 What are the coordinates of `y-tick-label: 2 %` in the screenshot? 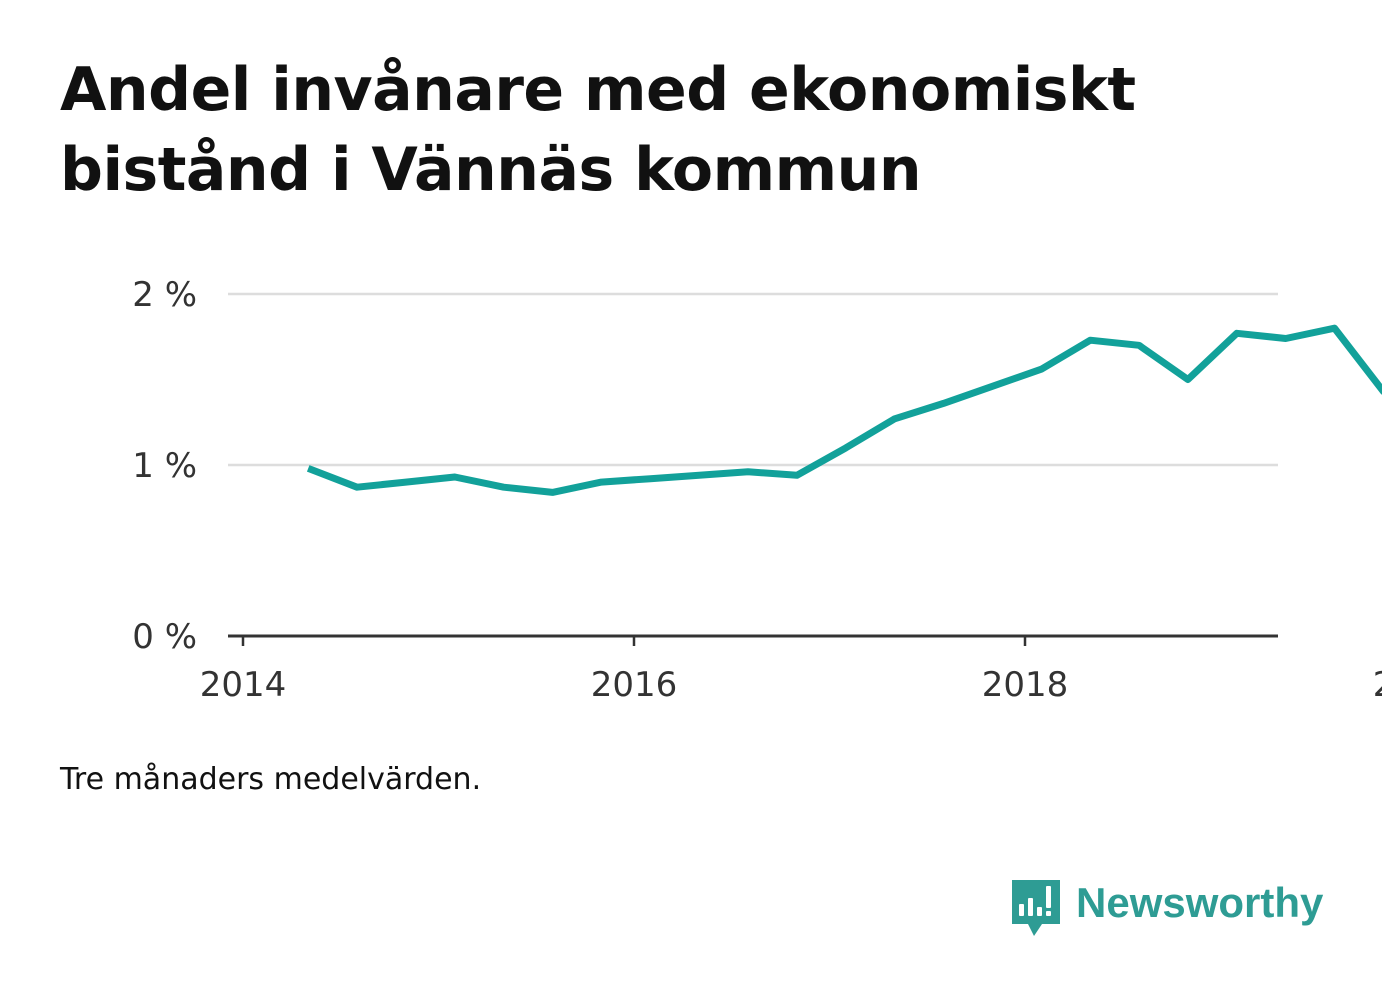 It's located at (164, 295).